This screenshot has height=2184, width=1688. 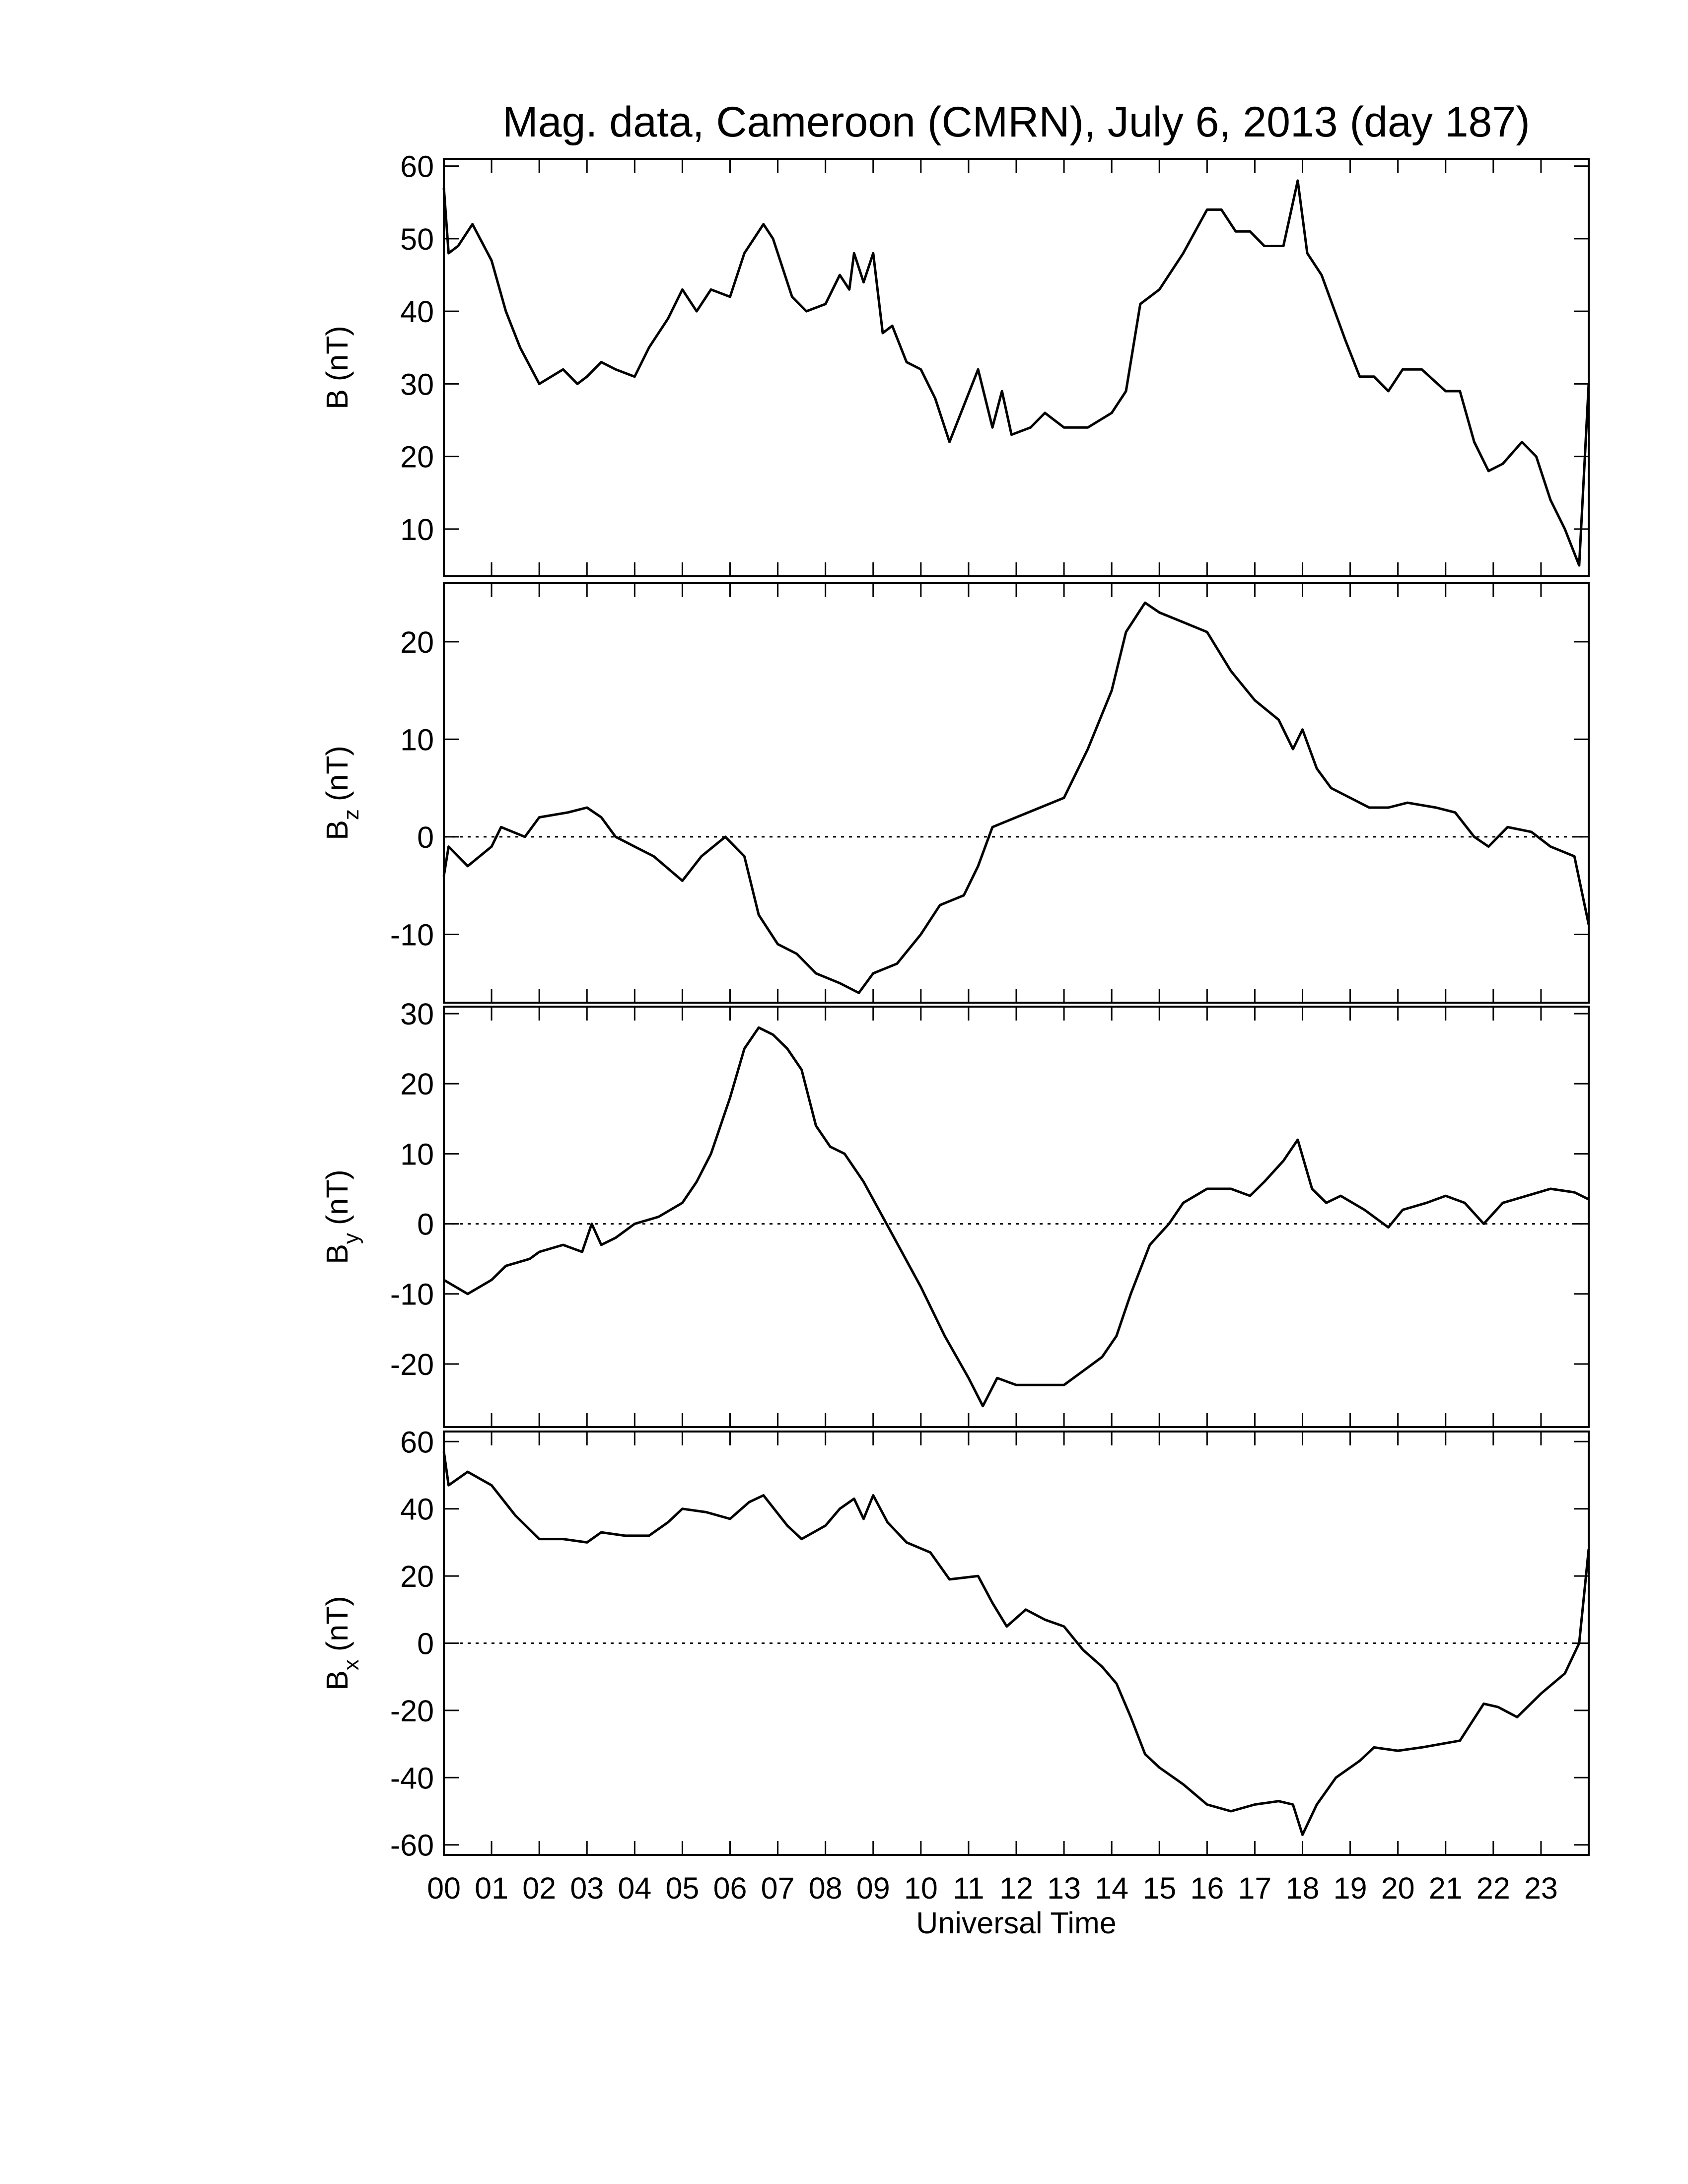 I want to click on x-axis-label: Universal Time, so click(x=1016, y=1923).